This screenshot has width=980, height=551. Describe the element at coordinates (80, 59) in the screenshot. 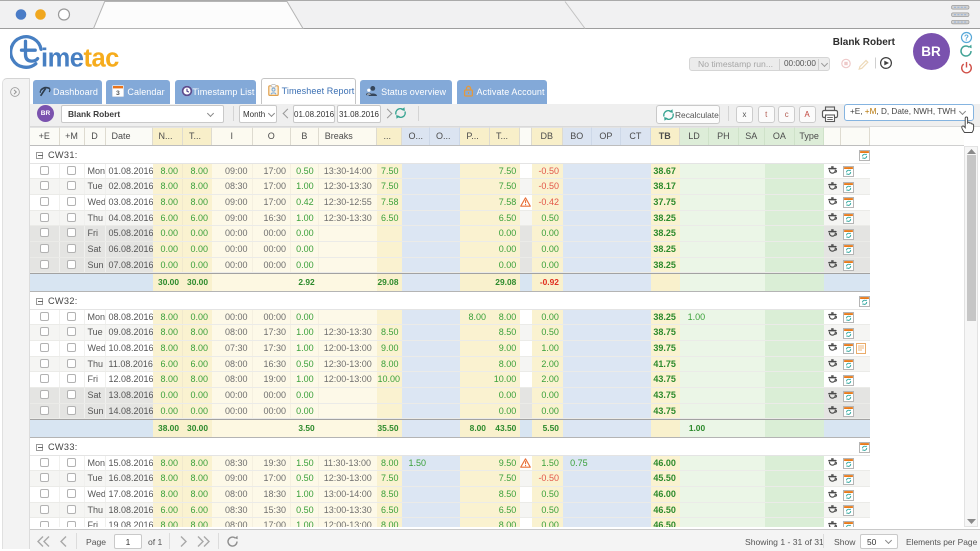

I see `svg-text: imetac` at that location.